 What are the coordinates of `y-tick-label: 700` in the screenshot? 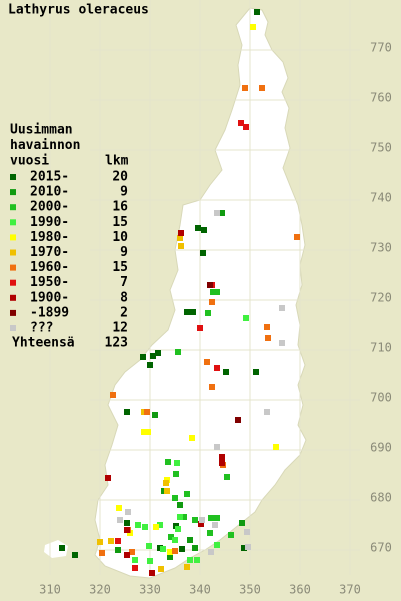 It's located at (381, 398).